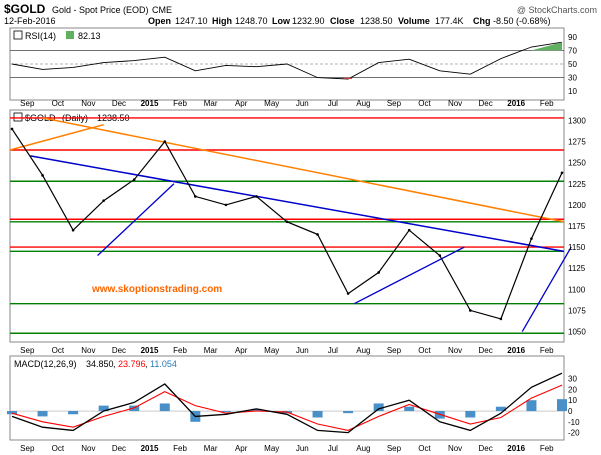 This screenshot has height=455, width=601. I want to click on volume-label: Volume, so click(414, 21).